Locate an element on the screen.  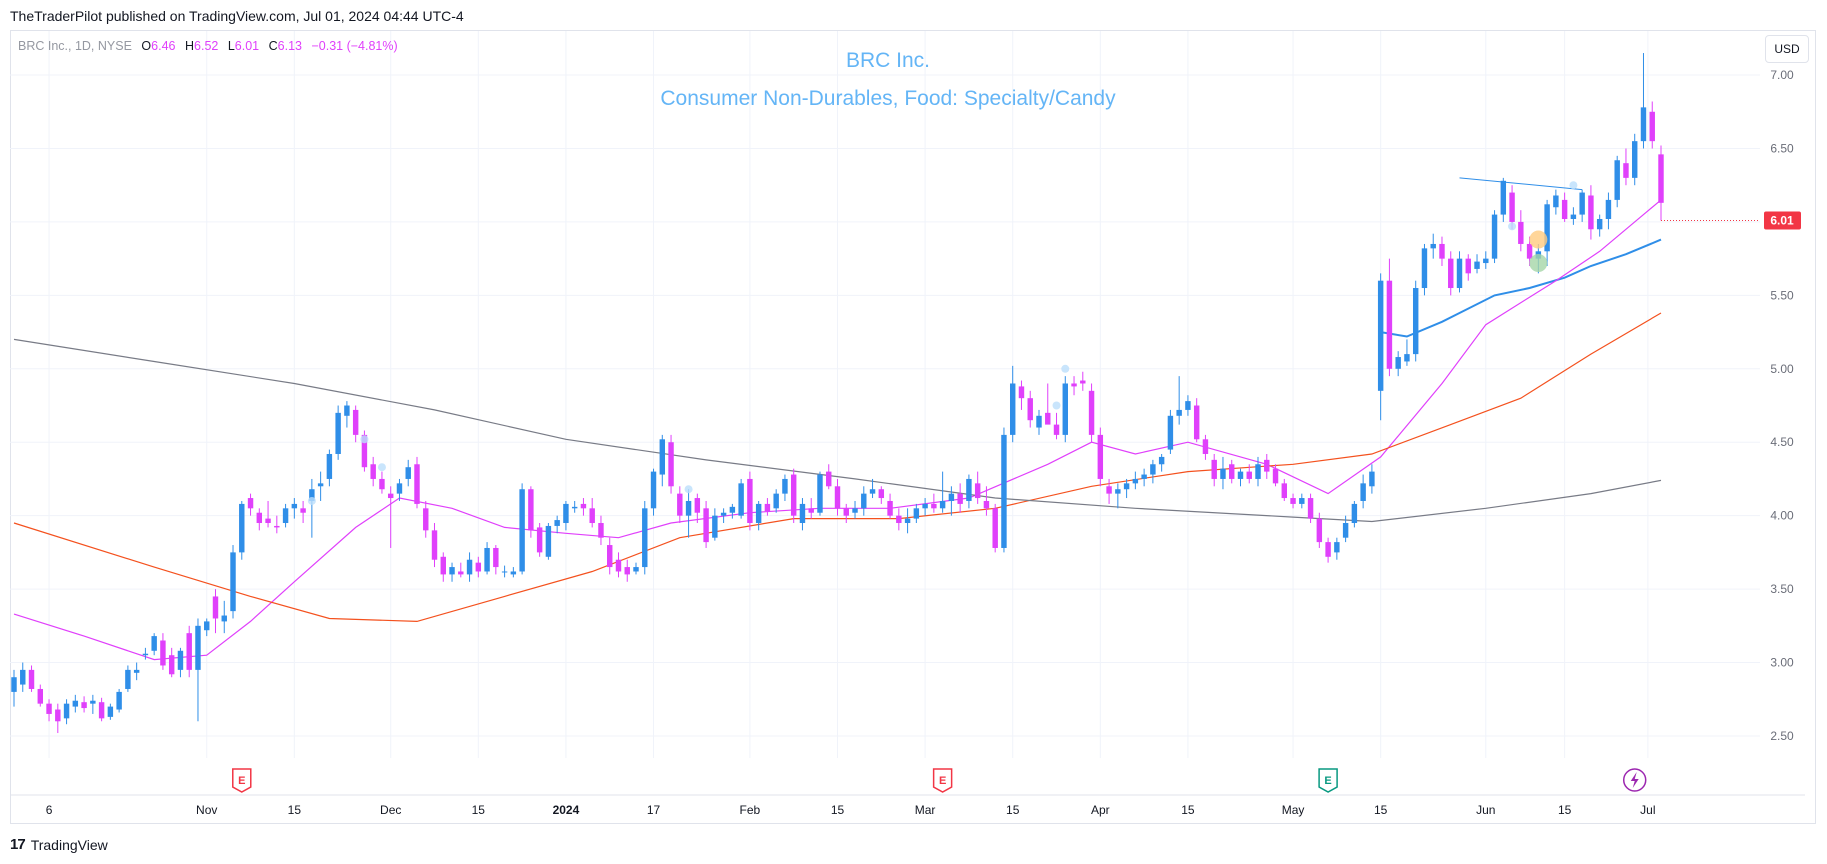
currency-button: USD is located at coordinates (1787, 49).